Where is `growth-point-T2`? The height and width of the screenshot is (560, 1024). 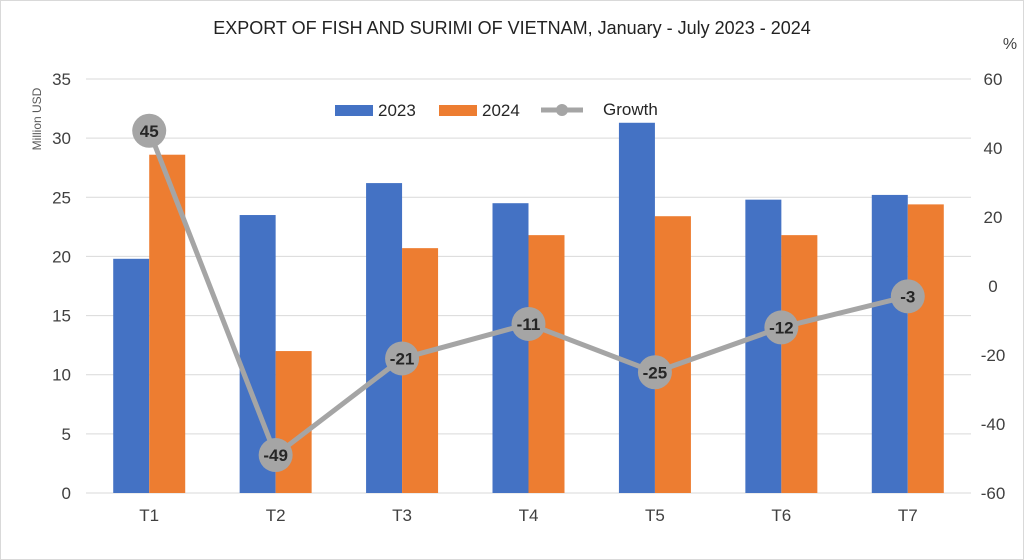 growth-point-T2 is located at coordinates (275, 455).